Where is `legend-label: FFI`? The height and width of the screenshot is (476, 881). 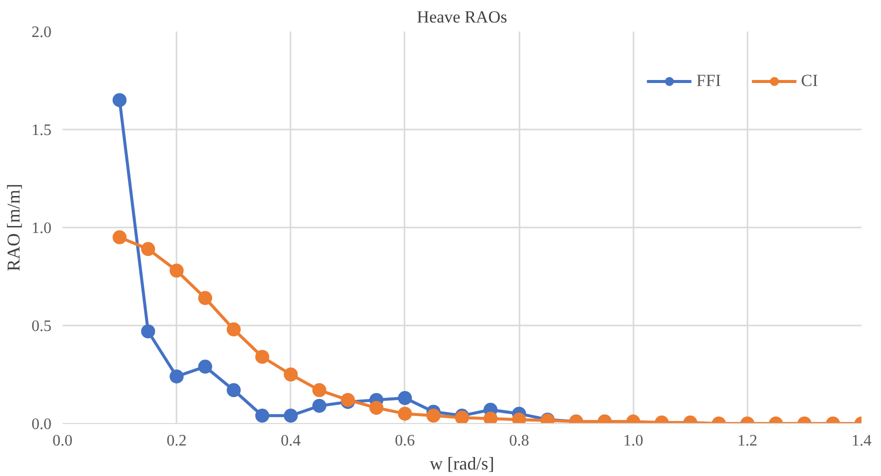
legend-label: FFI is located at coordinates (708, 81).